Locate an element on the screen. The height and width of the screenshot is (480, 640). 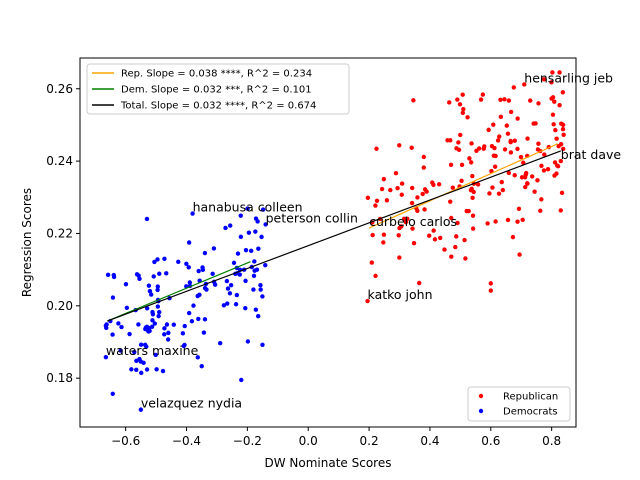
y-tick-label: 0.26 is located at coordinates (59, 89).